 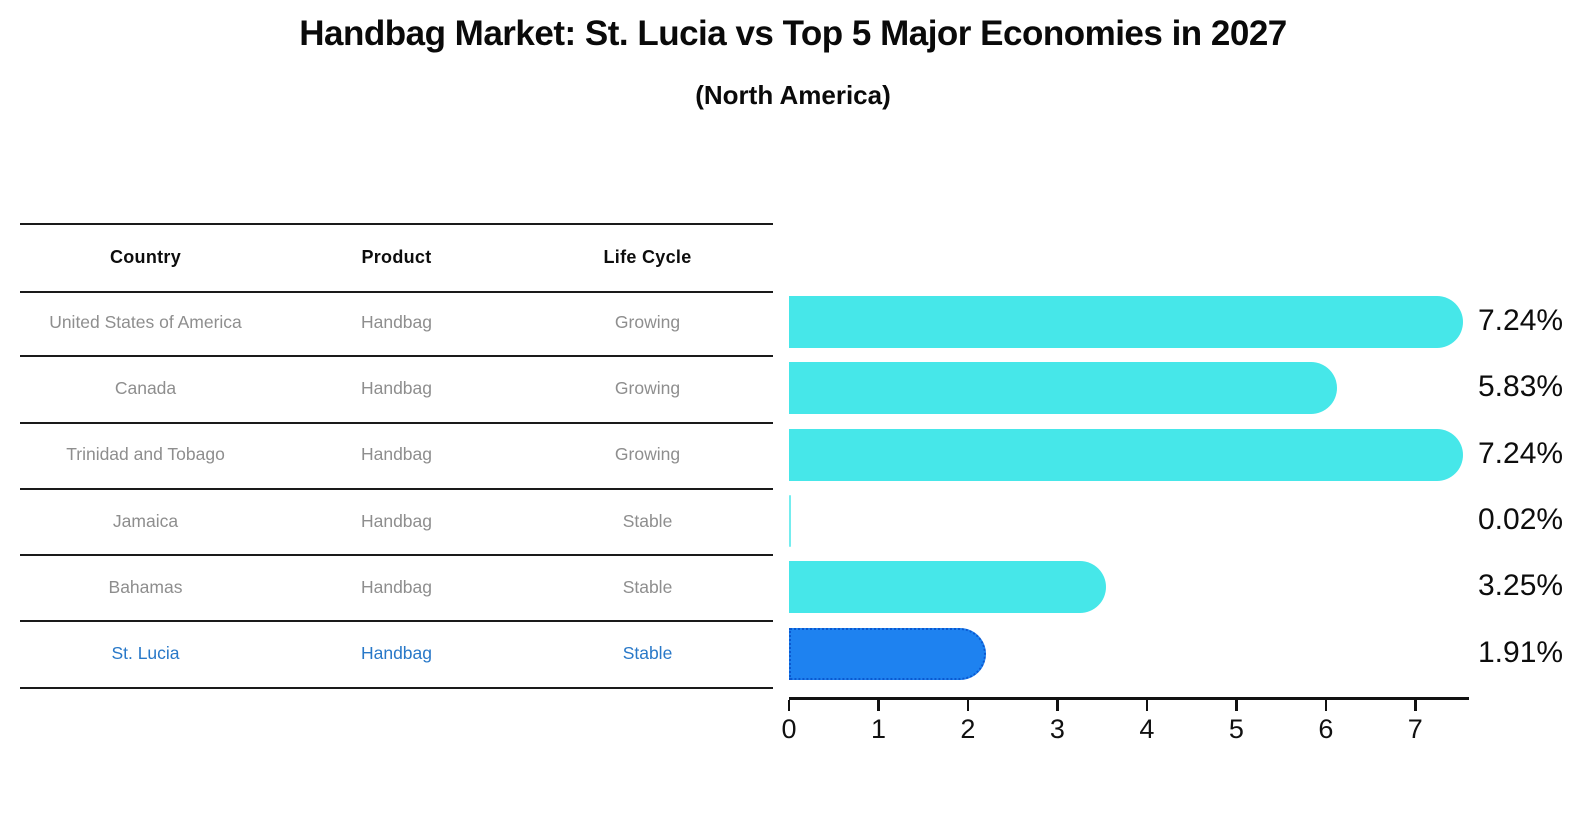 What do you see at coordinates (145, 321) in the screenshot?
I see `cell-country: United States of America` at bounding box center [145, 321].